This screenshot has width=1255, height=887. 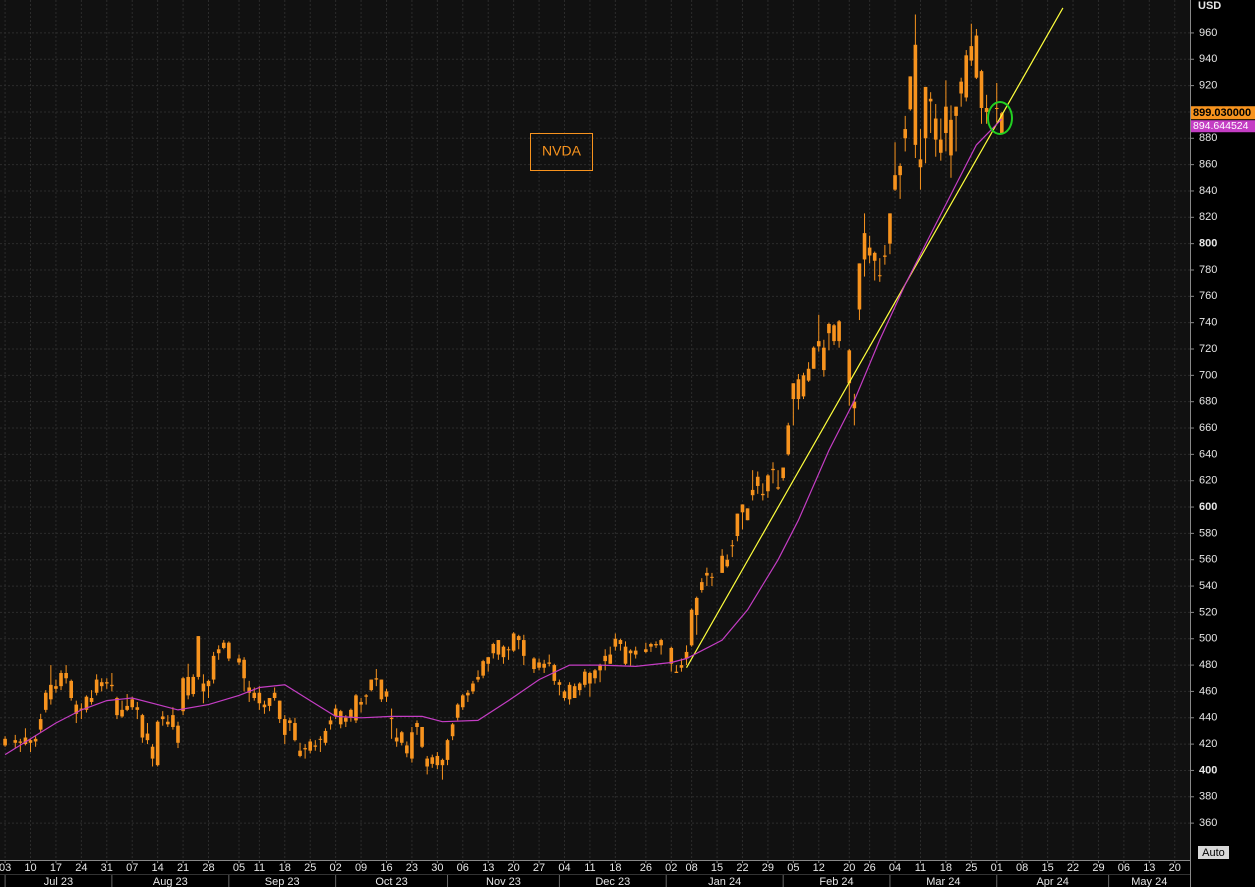 What do you see at coordinates (1073, 868) in the screenshot?
I see `x-tick-label: 22` at bounding box center [1073, 868].